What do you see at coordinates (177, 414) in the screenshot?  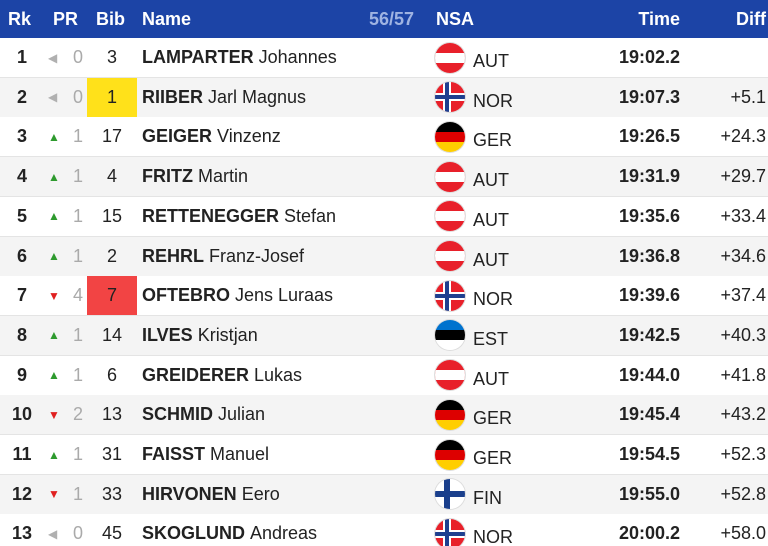 I see `surname: SCHMID` at bounding box center [177, 414].